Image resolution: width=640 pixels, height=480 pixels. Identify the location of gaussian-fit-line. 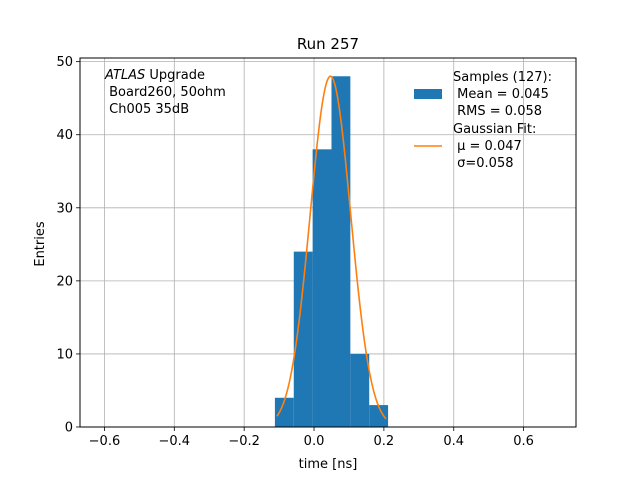
(331, 247).